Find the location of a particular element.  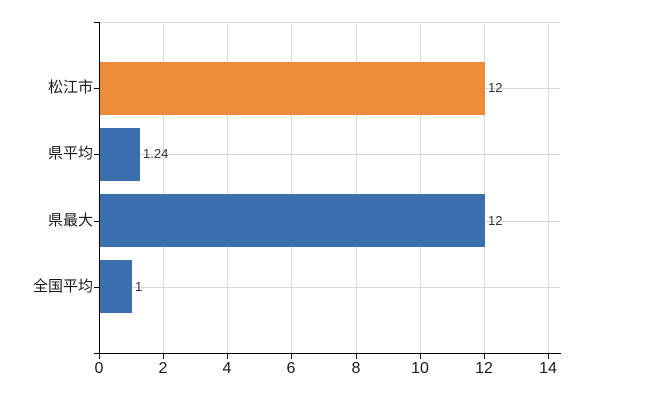

bar-value-label: 1.24 is located at coordinates (156, 153).